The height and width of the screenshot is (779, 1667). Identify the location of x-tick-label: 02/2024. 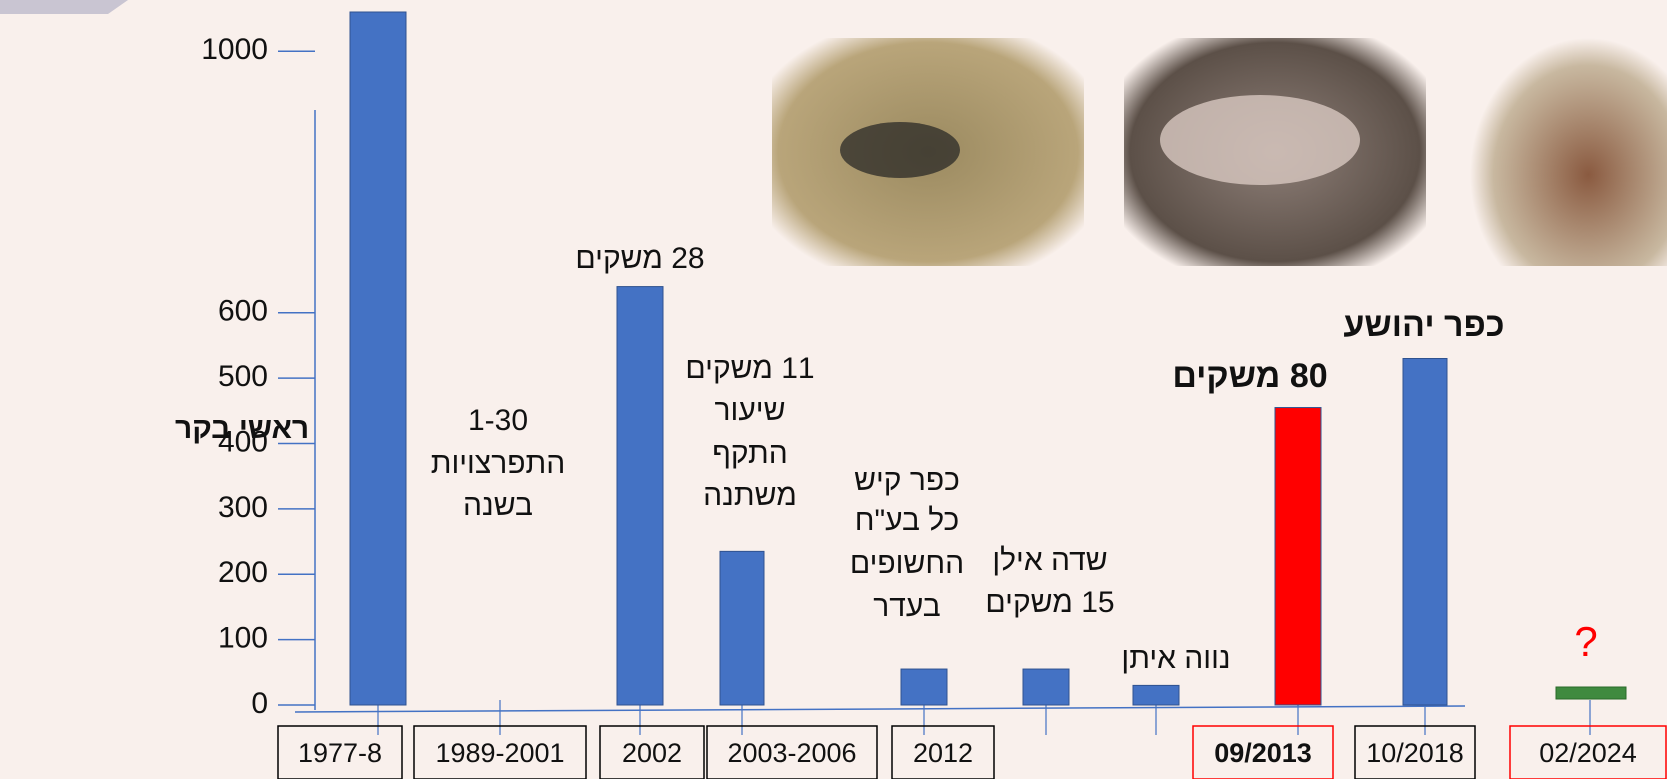
(1588, 753).